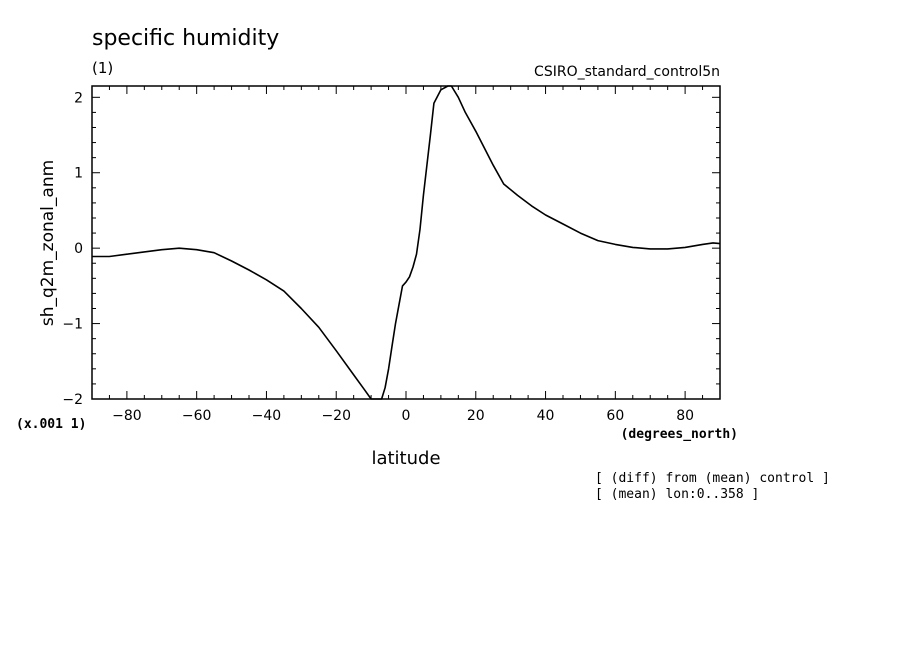 The image size is (904, 654). I want to click on y-axis-label: sh_q2m_zonal_anm, so click(48, 243).